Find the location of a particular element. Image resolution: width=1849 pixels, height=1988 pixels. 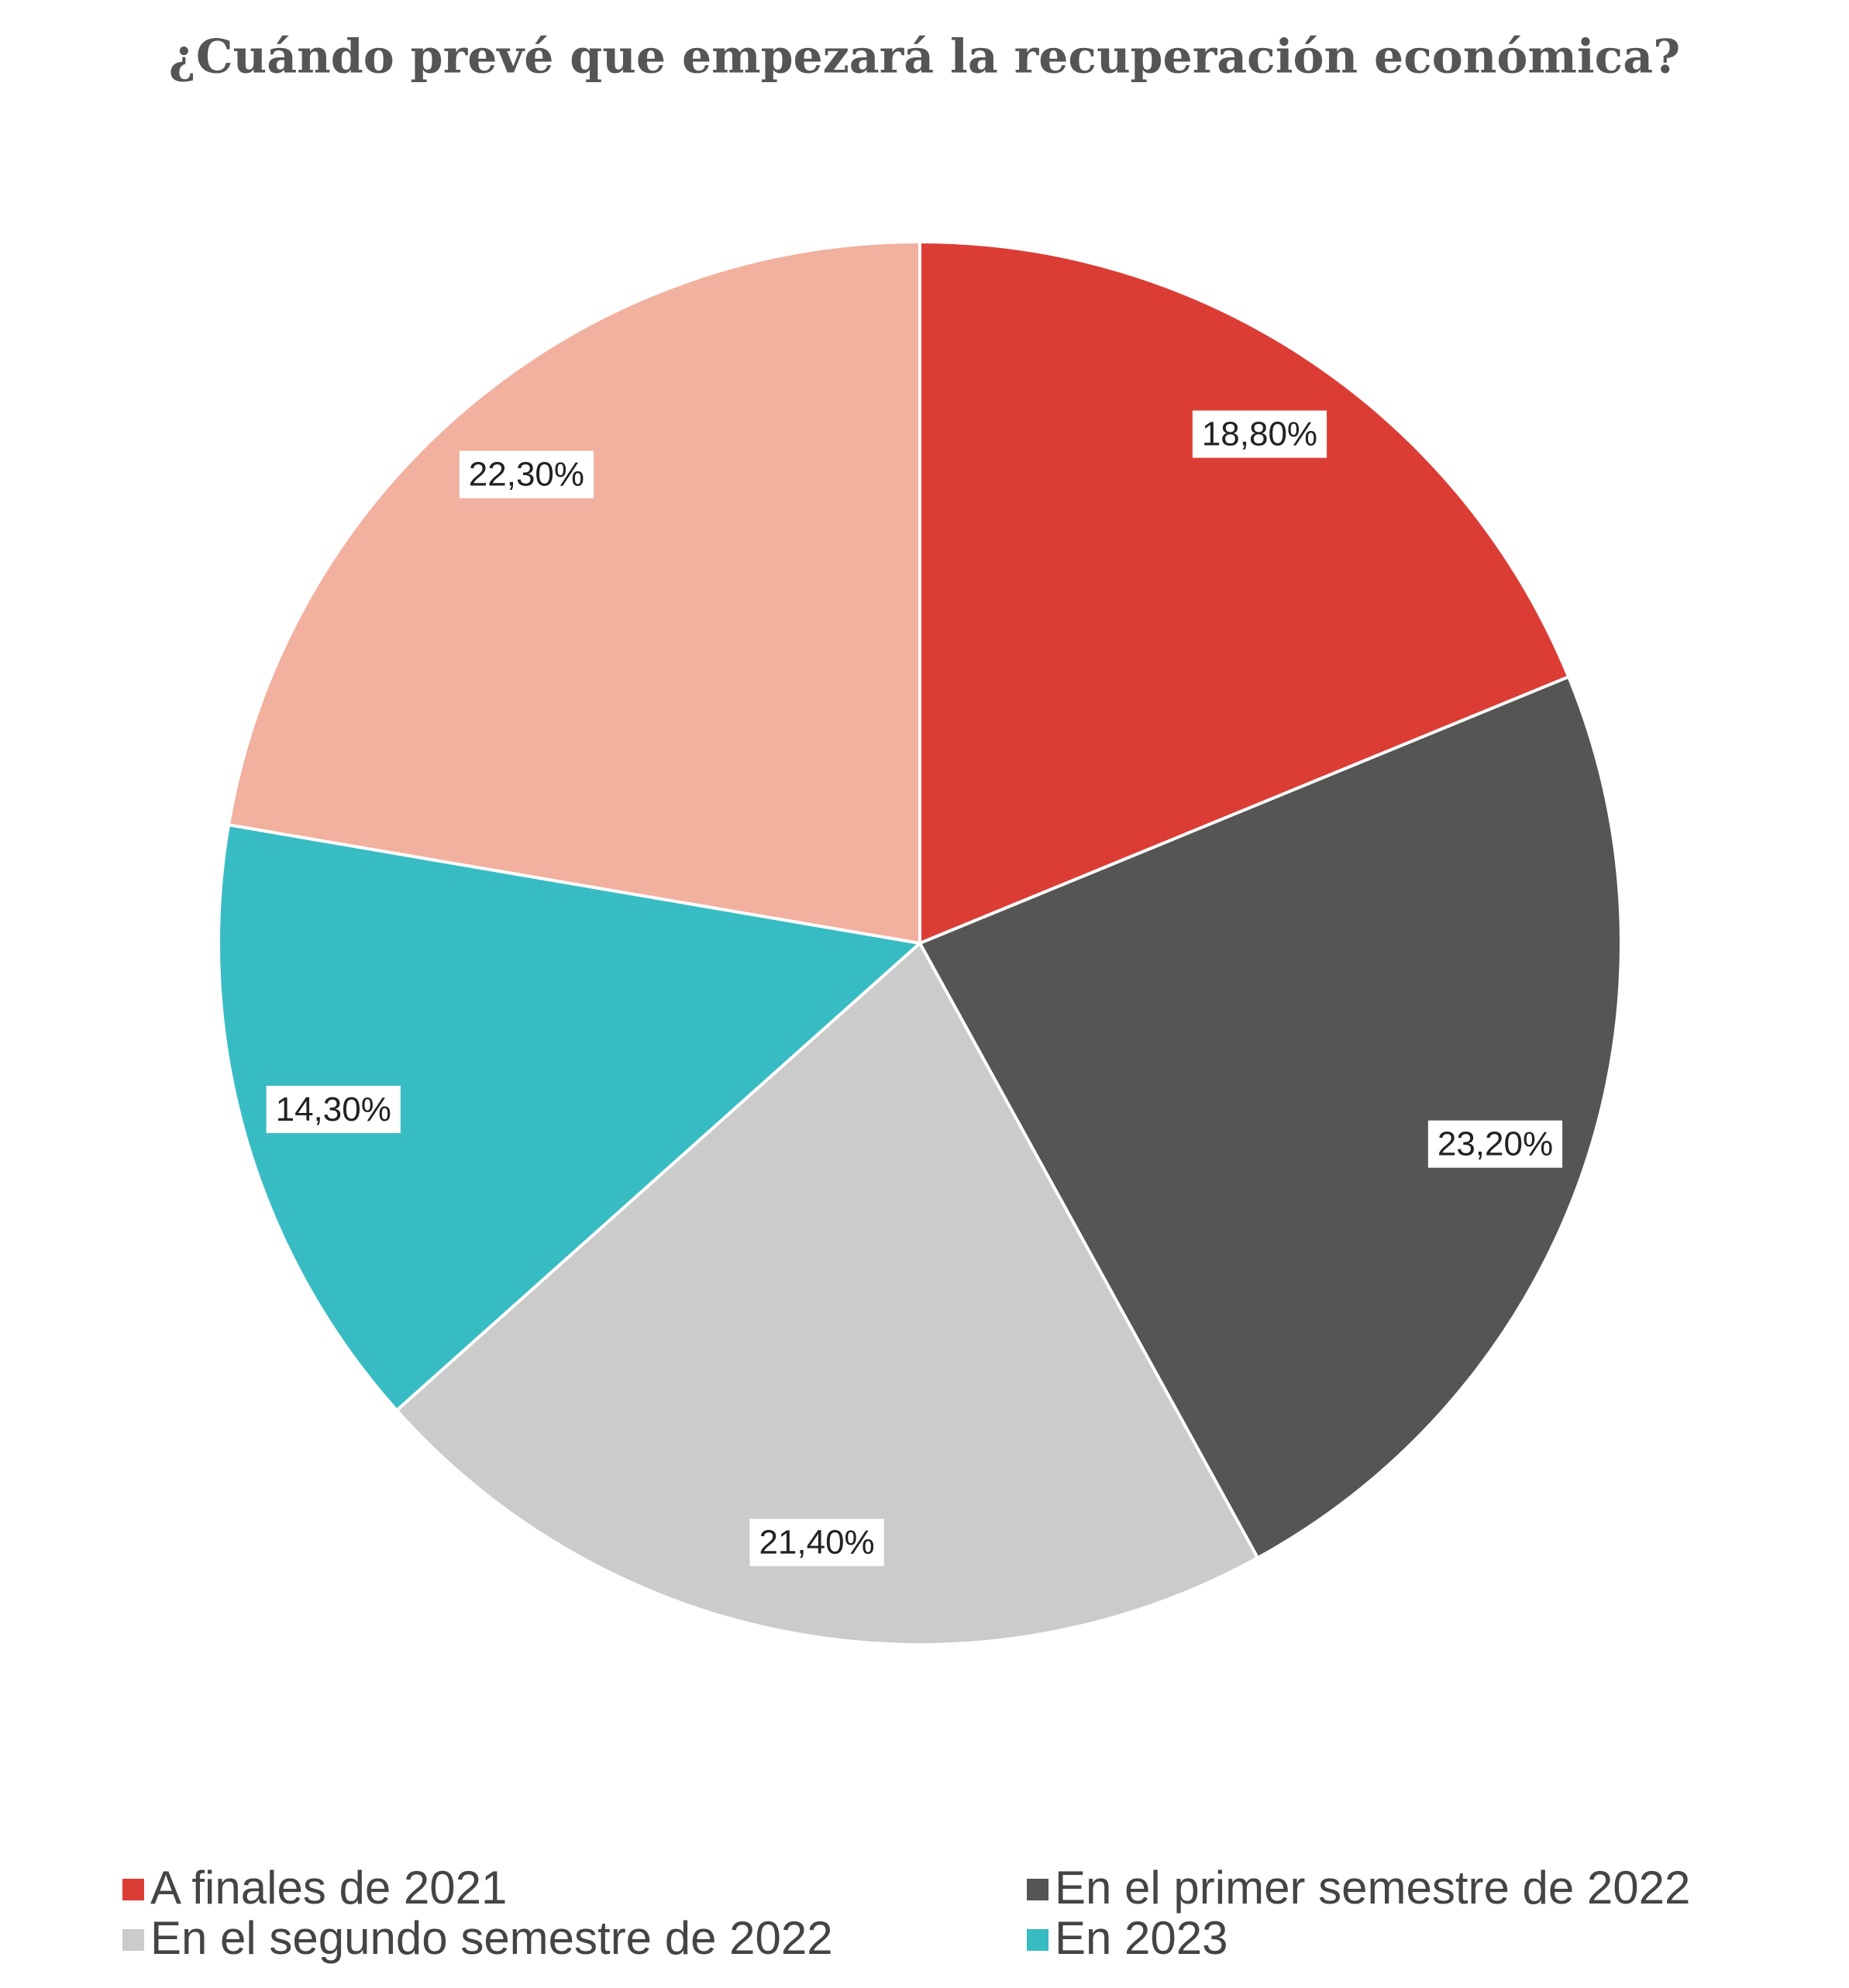

legend-label: En 2023 is located at coordinates (1142, 1938).